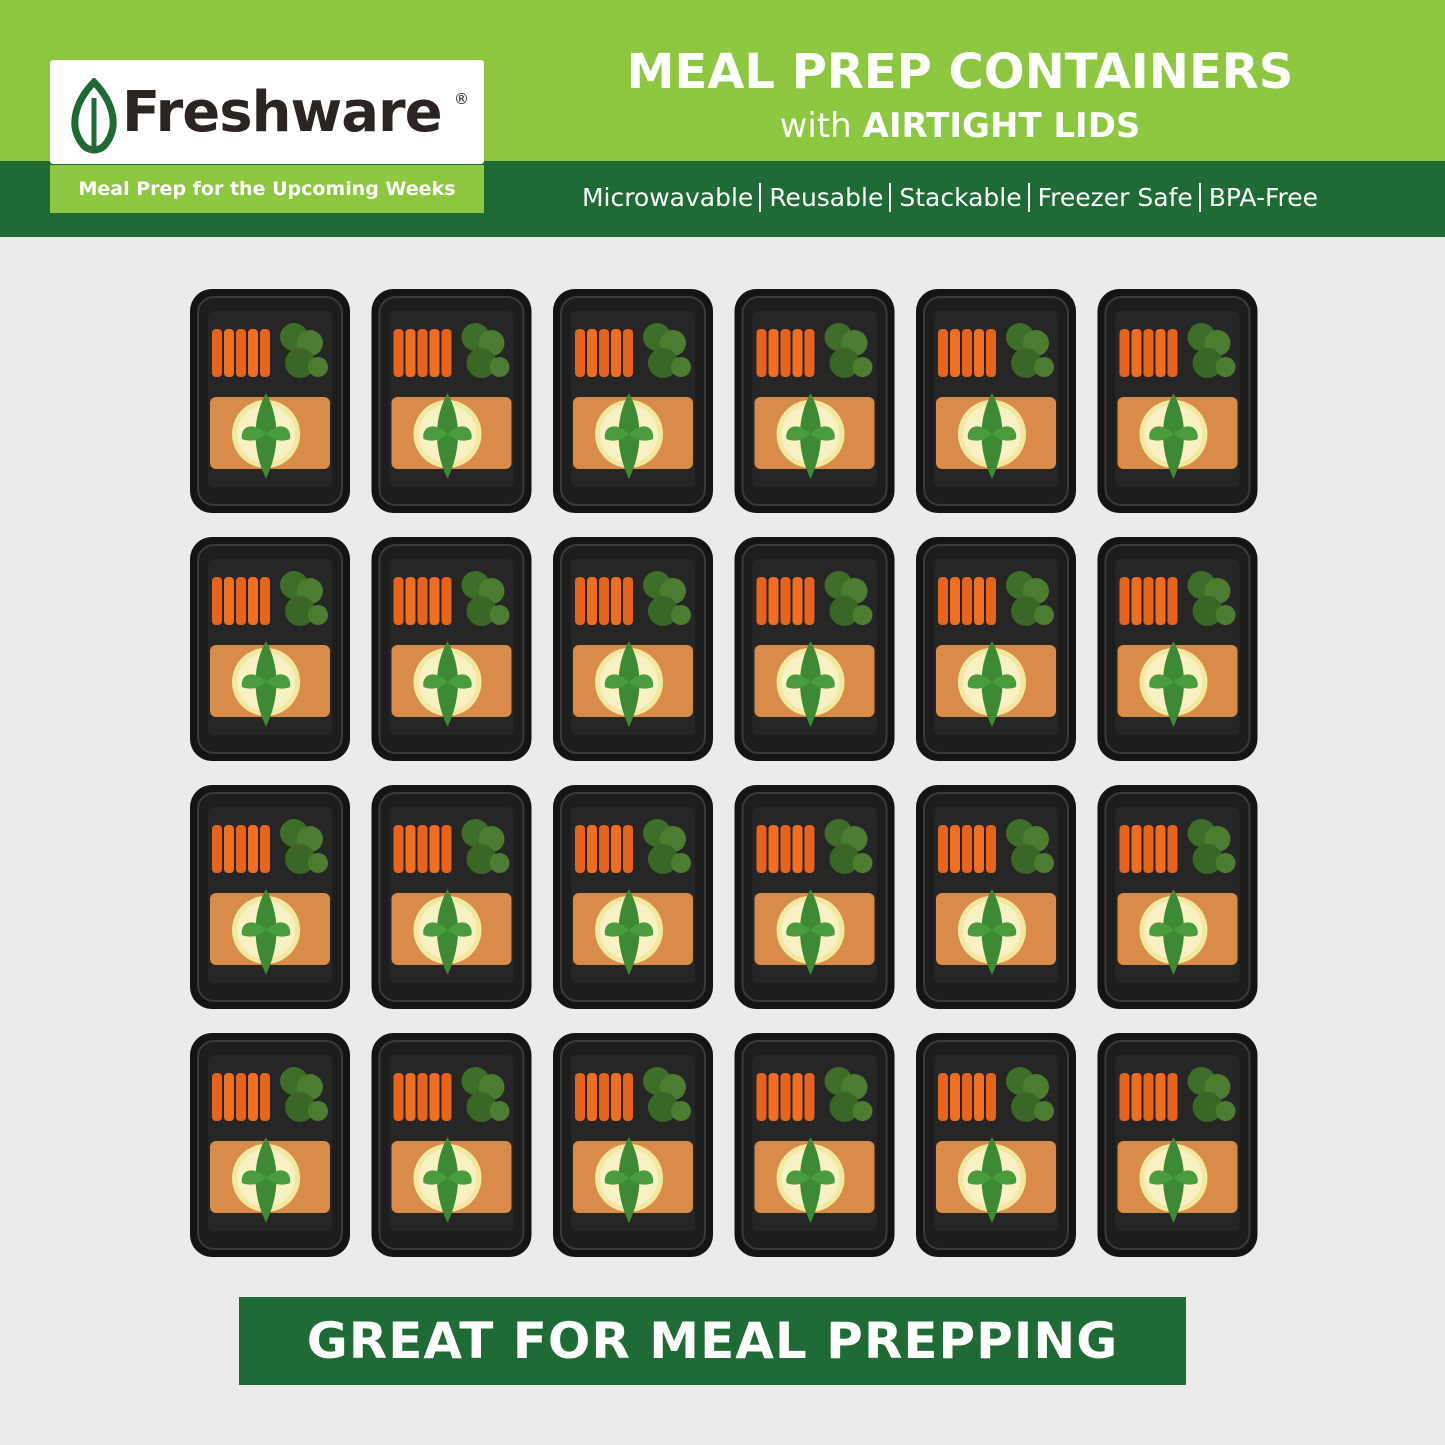 This screenshot has height=1445, width=1445. What do you see at coordinates (1258, 197) in the screenshot?
I see `feature: BPA-Free` at bounding box center [1258, 197].